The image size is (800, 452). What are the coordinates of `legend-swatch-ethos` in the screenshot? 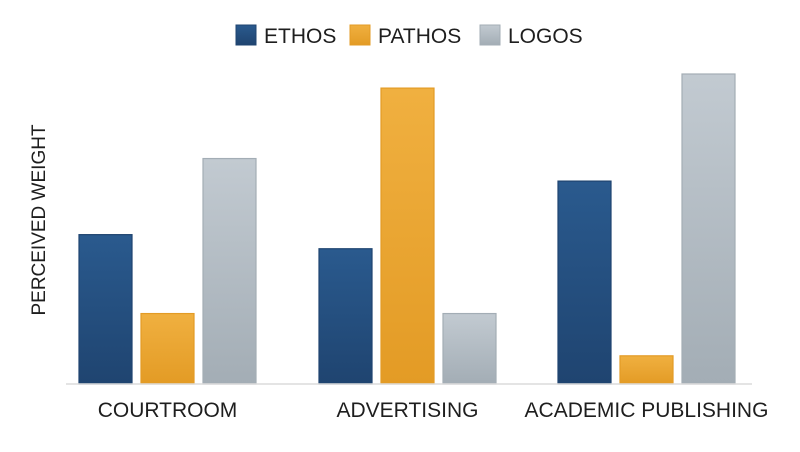 It's located at (246, 35).